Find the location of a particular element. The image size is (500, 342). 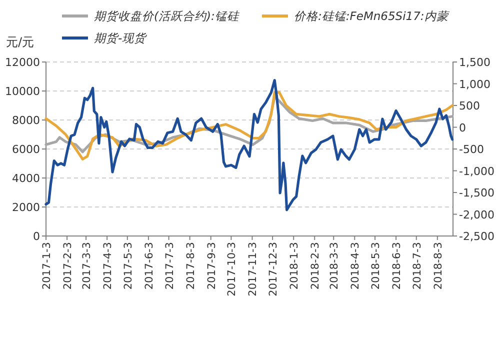

legend-label: 价格:硅锰:FeMn65Si17:内蒙 is located at coordinates (372, 16).